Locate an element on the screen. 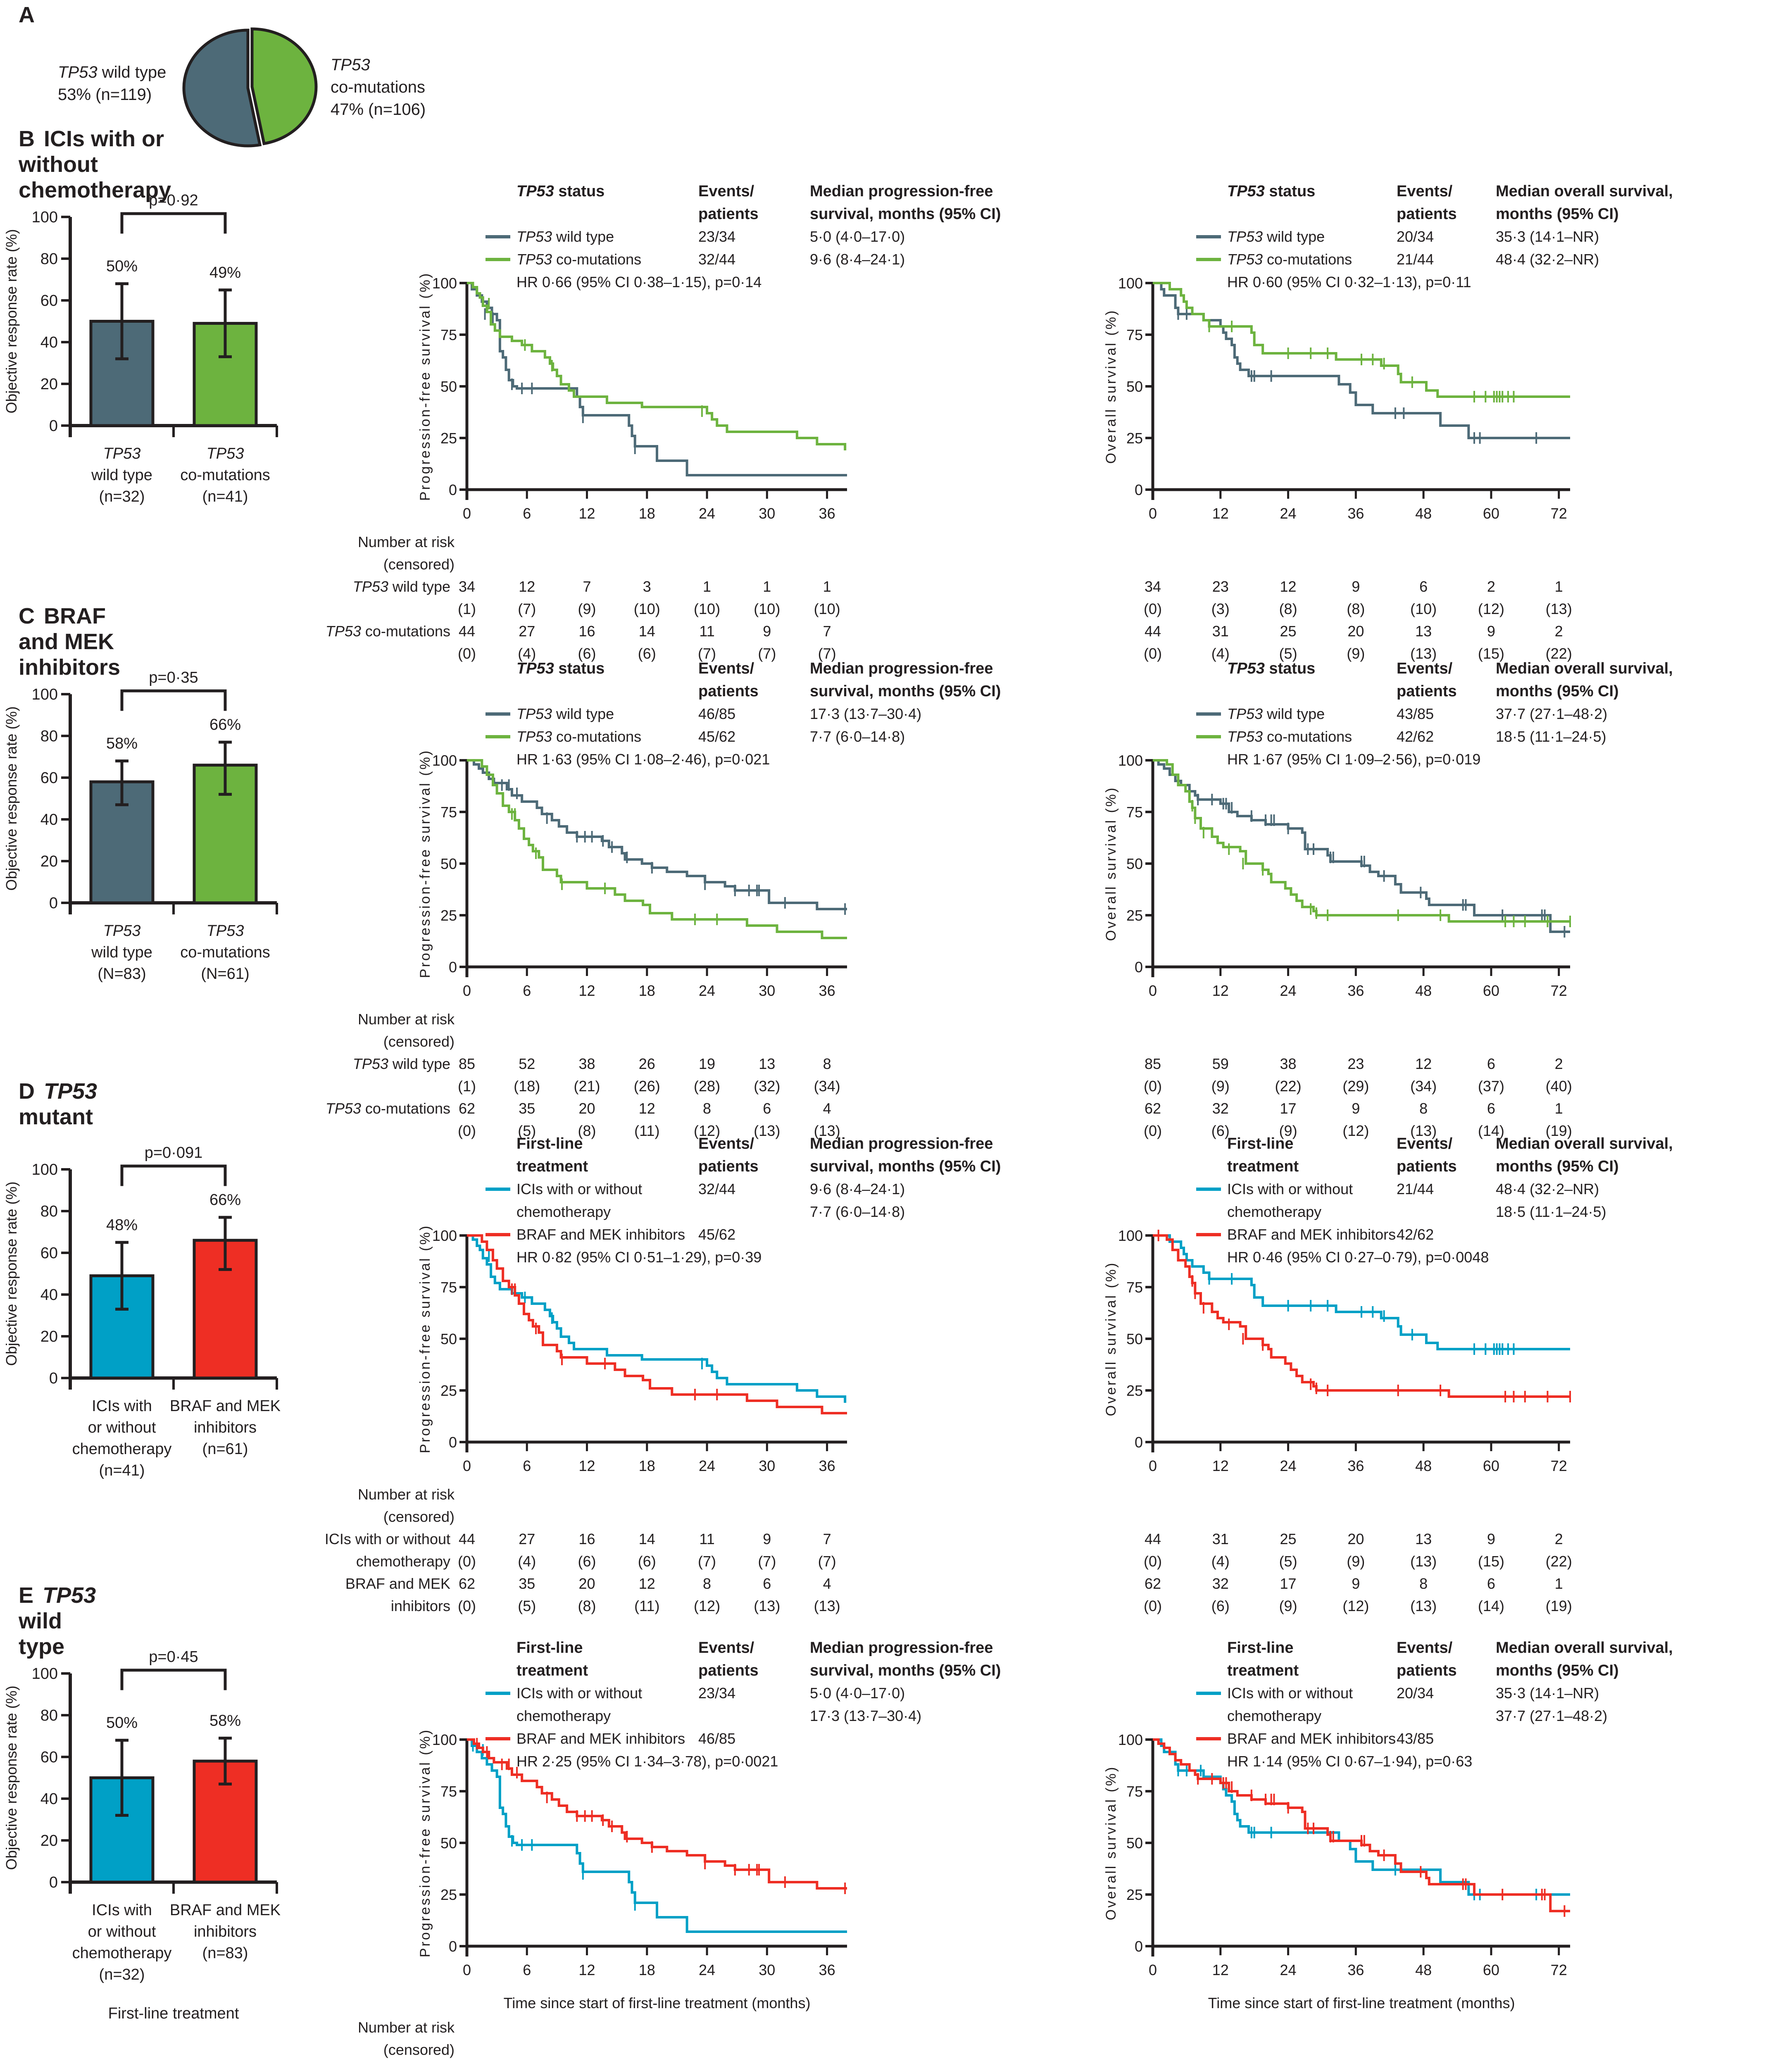 This screenshot has width=1792, height=2066. risk-count: 19 is located at coordinates (707, 1063).